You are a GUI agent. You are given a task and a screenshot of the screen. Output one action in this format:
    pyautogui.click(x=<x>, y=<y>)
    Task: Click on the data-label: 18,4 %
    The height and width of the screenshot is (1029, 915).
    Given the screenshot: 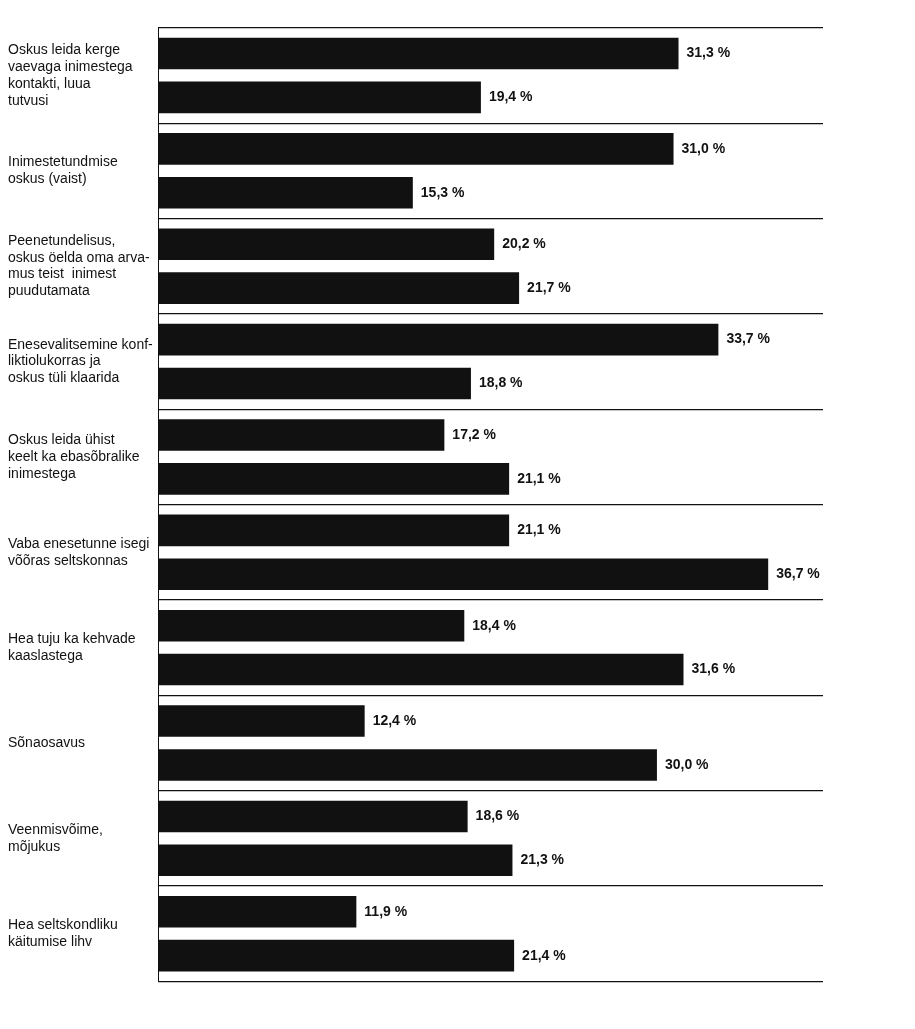 What is the action you would take?
    pyautogui.click(x=494, y=624)
    